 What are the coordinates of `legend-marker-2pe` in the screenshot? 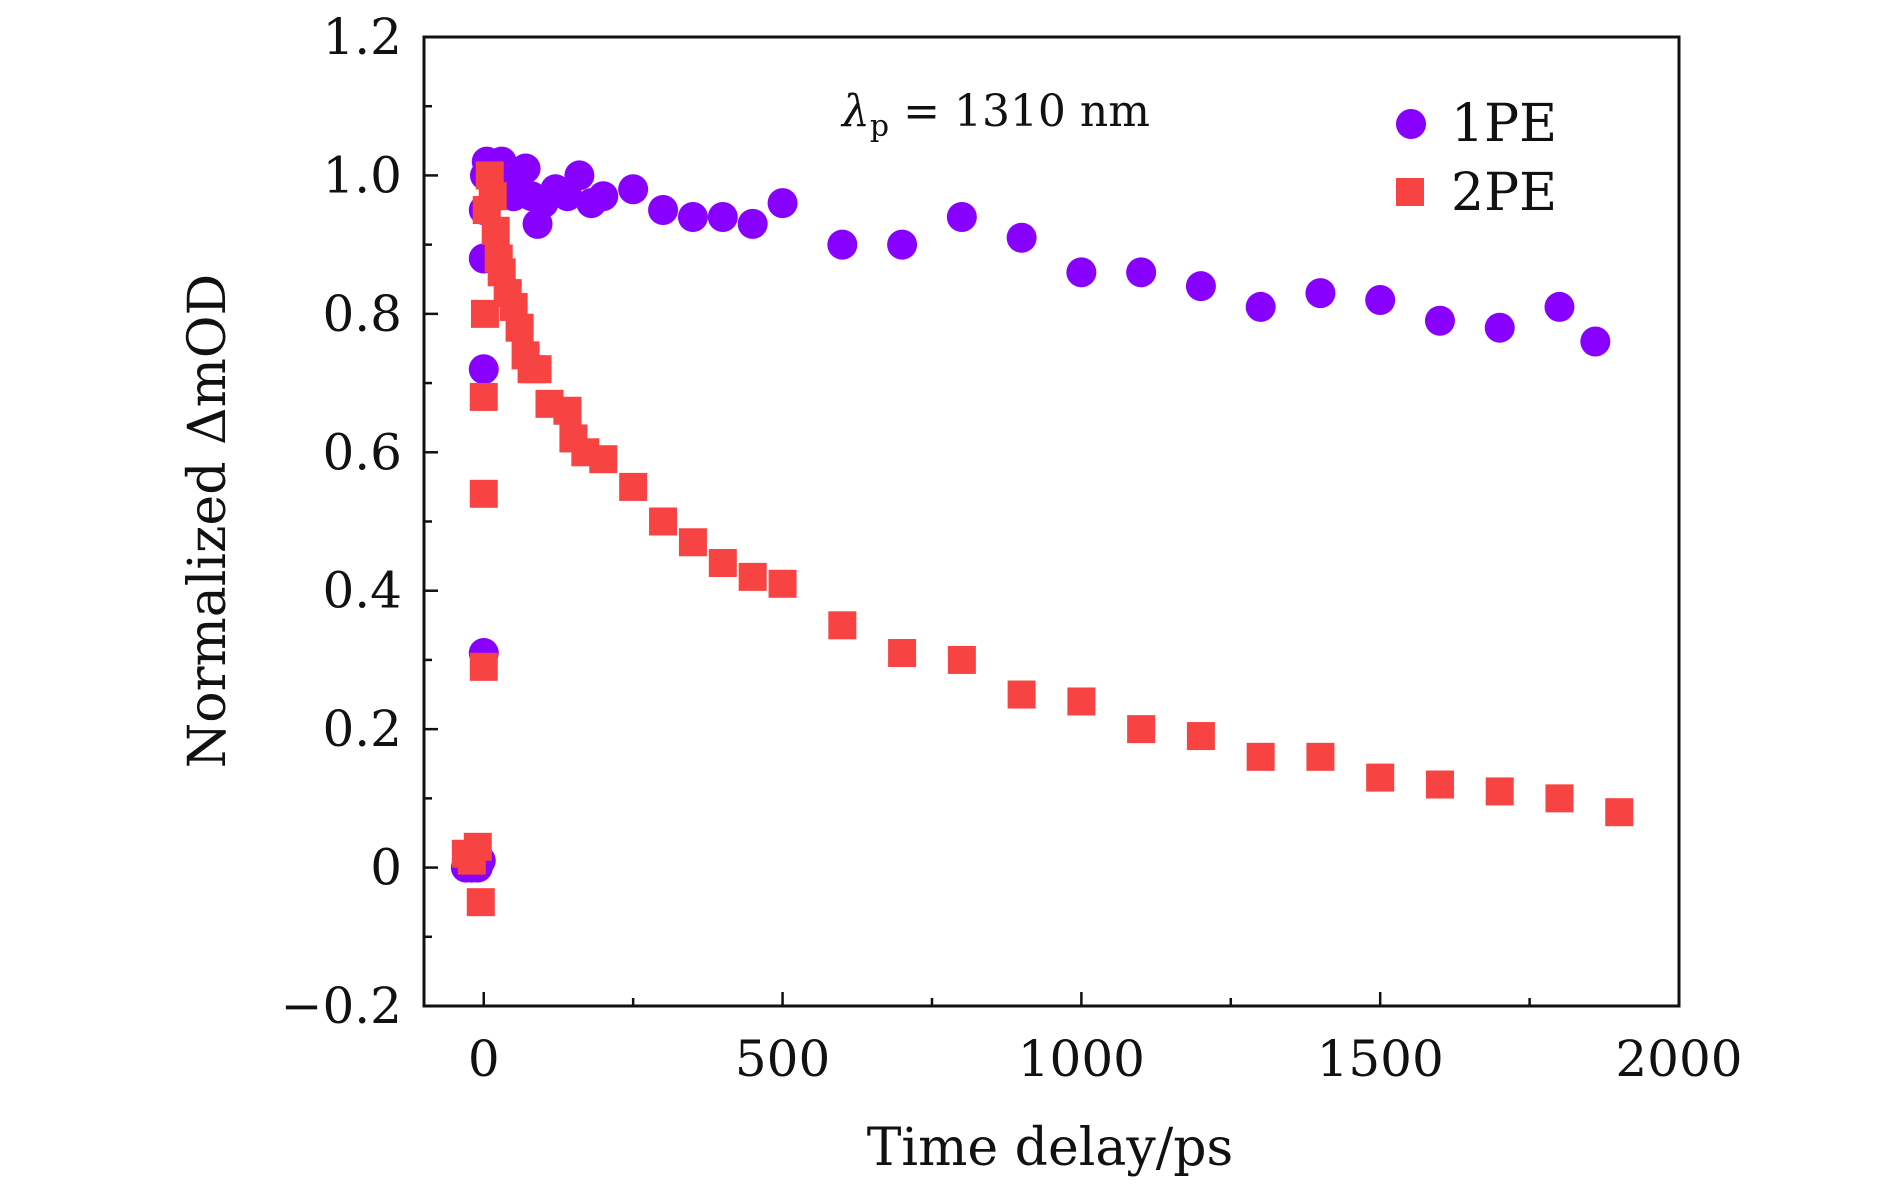 It's located at (1410, 192).